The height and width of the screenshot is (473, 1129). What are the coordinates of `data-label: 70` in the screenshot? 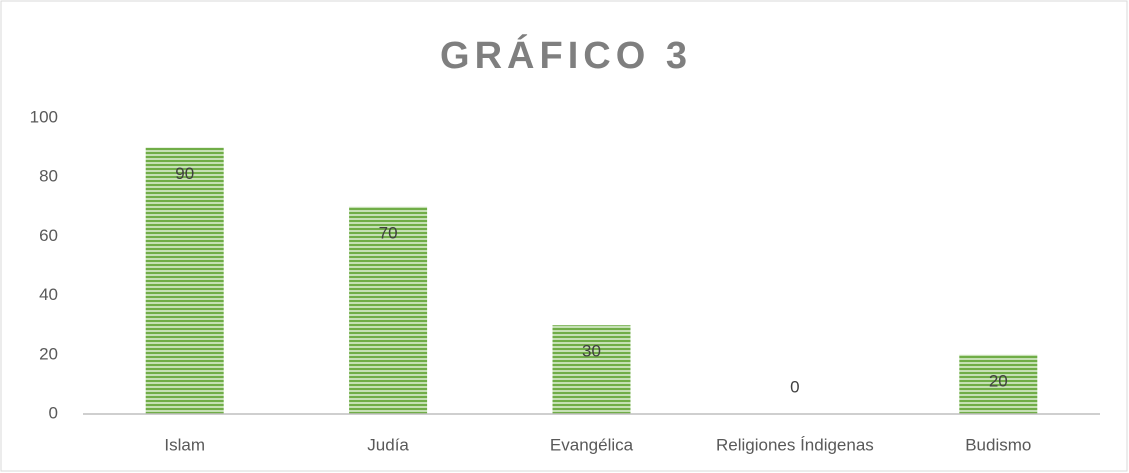 It's located at (388, 232).